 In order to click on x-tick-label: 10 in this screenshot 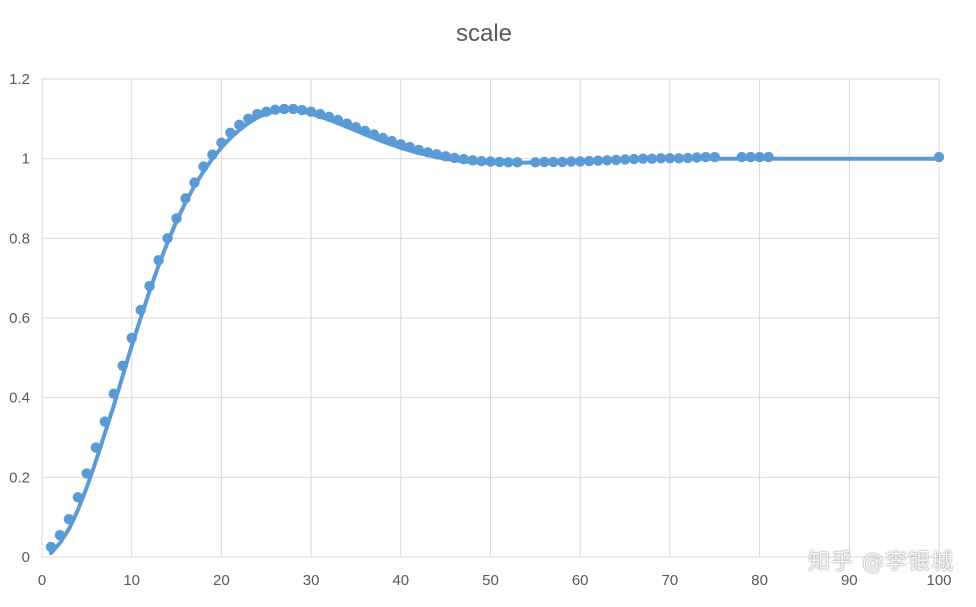, I will do `click(131, 580)`.